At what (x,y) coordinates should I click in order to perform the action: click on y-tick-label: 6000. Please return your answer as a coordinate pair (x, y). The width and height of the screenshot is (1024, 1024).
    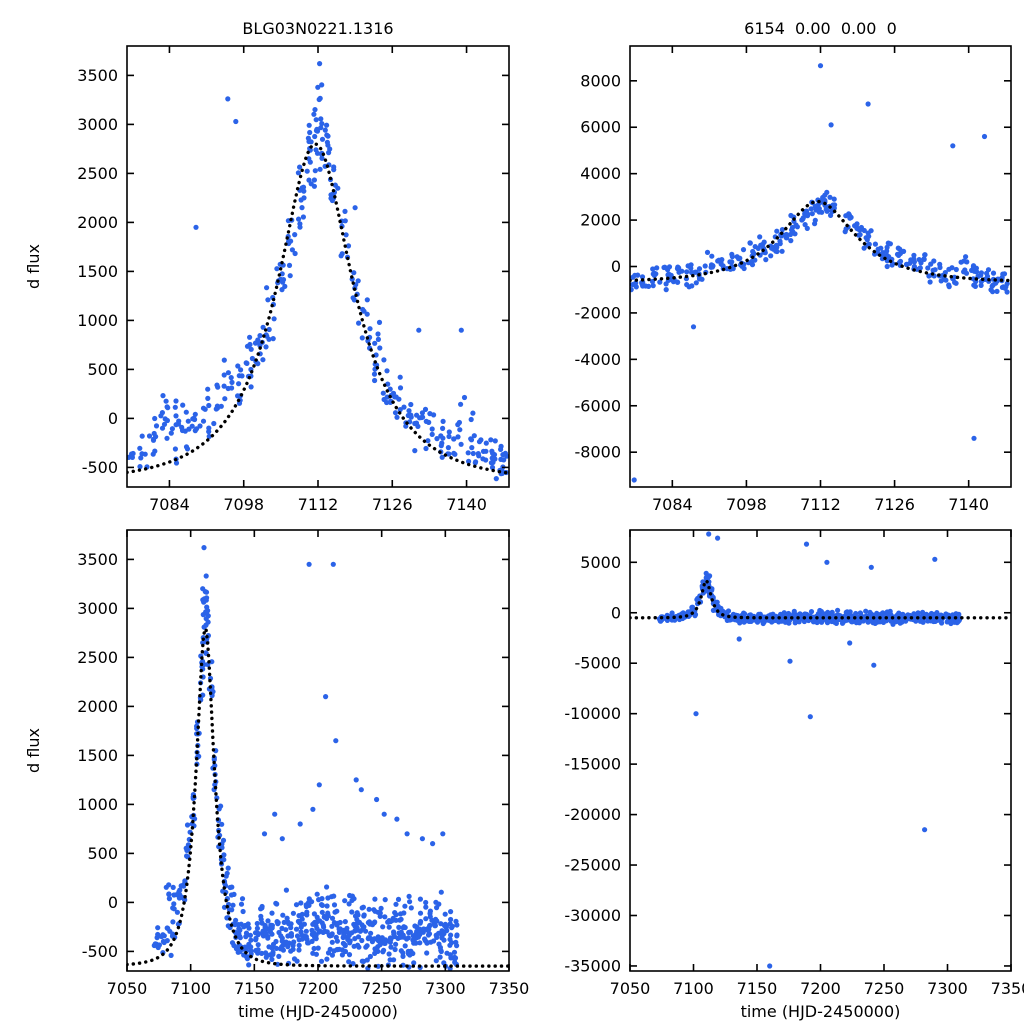
    Looking at the image, I should click on (600, 127).